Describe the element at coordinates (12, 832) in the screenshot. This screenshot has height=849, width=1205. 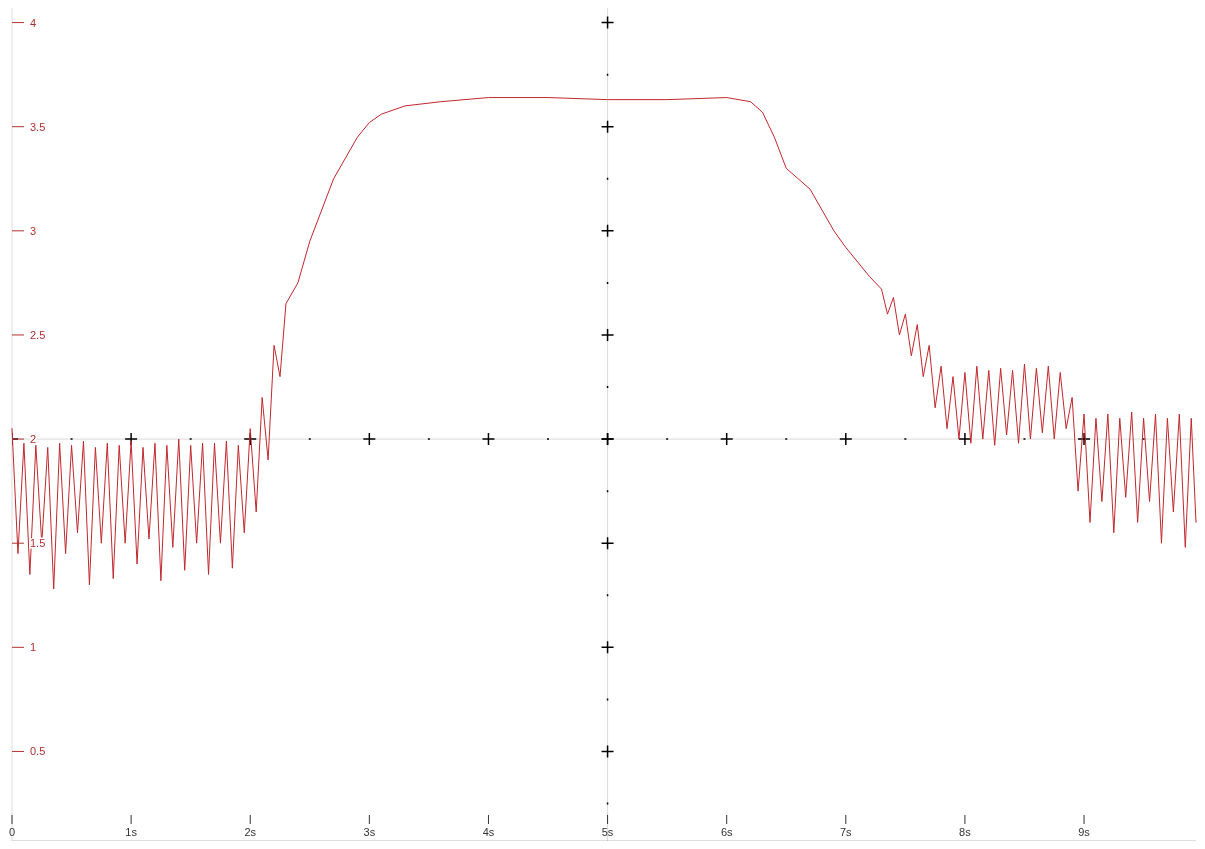
I see `x-tick-label: 0` at that location.